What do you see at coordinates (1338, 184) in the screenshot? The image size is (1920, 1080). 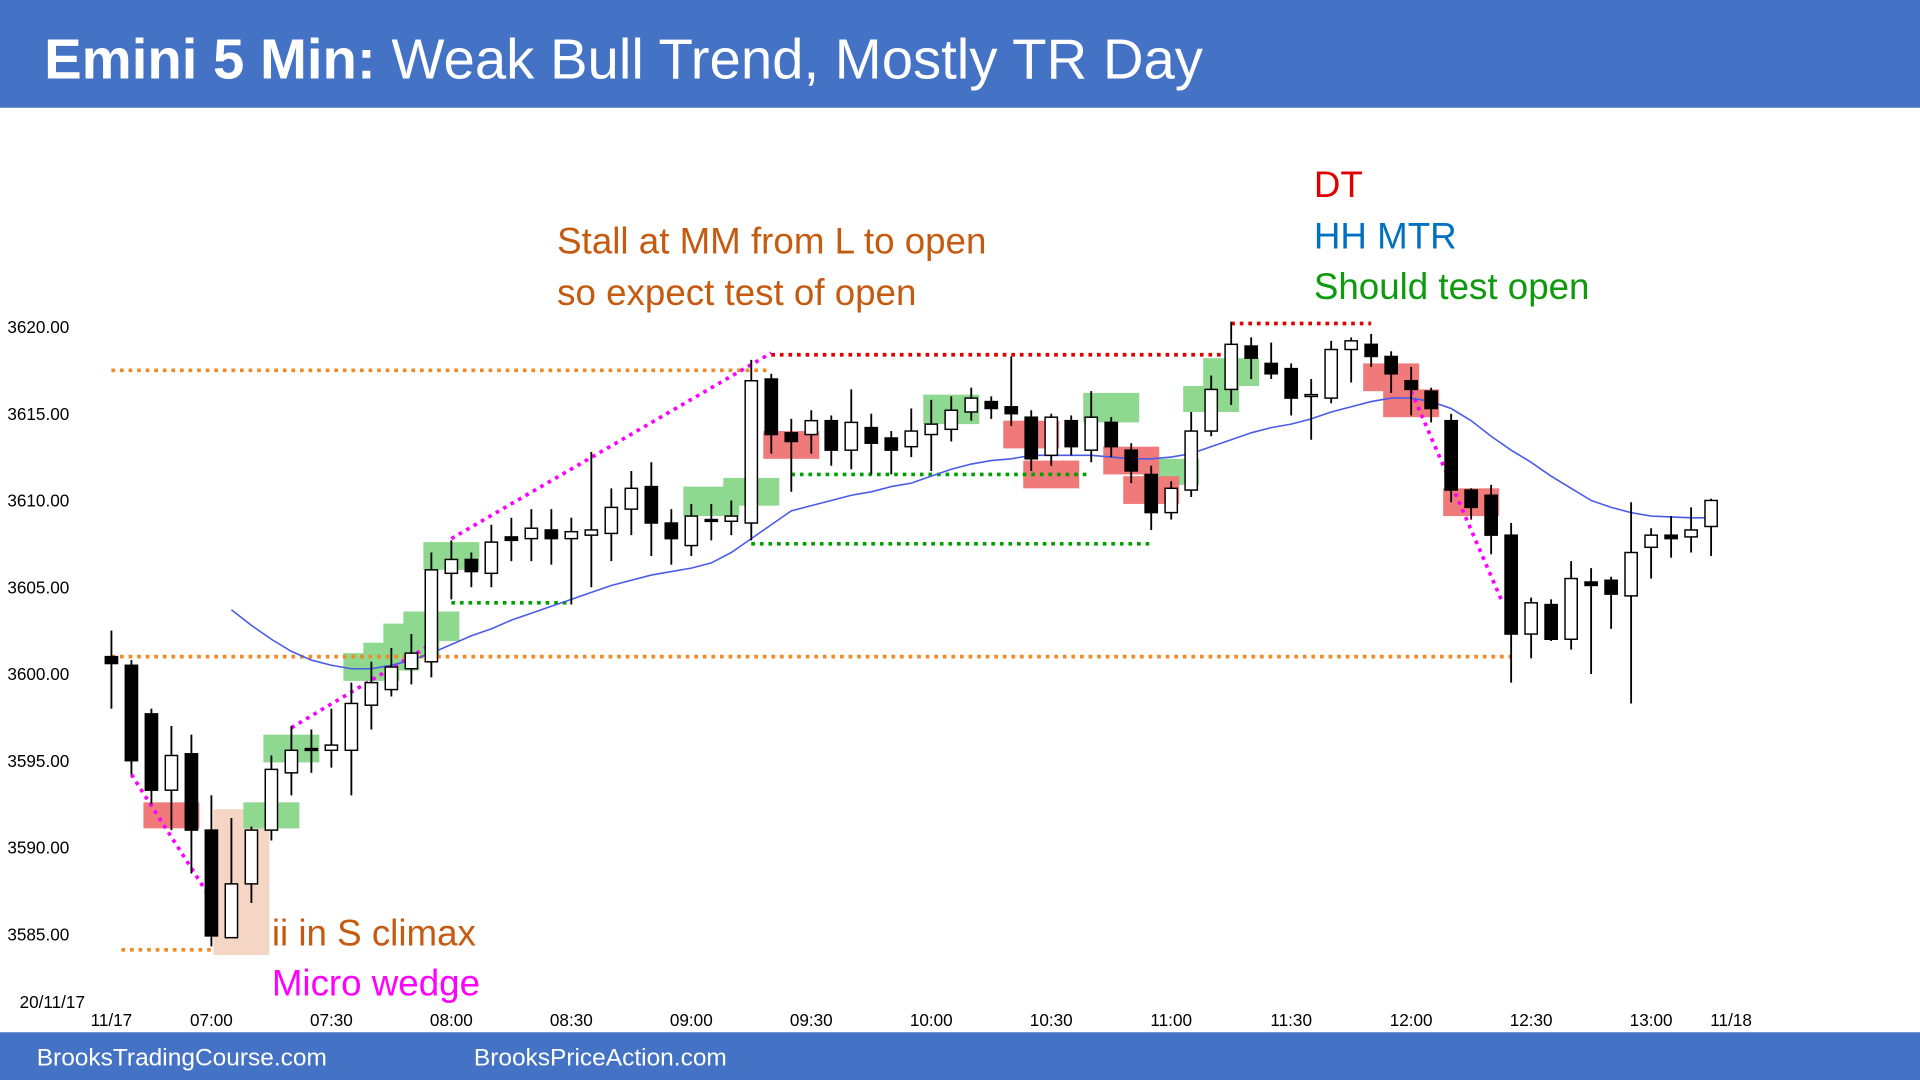 I see `annotation: DT` at bounding box center [1338, 184].